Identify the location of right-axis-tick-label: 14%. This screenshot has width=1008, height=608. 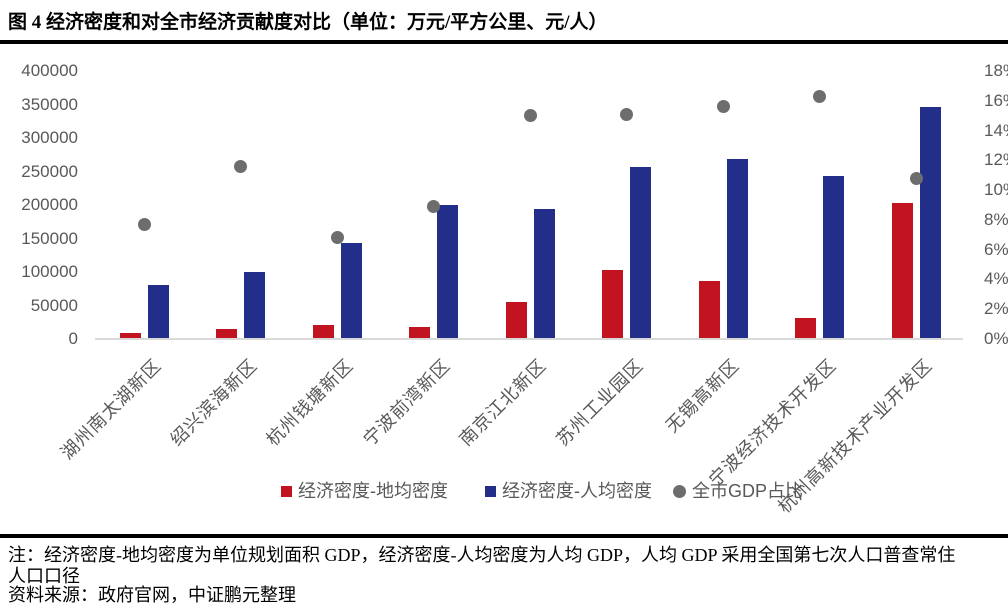
(996, 130).